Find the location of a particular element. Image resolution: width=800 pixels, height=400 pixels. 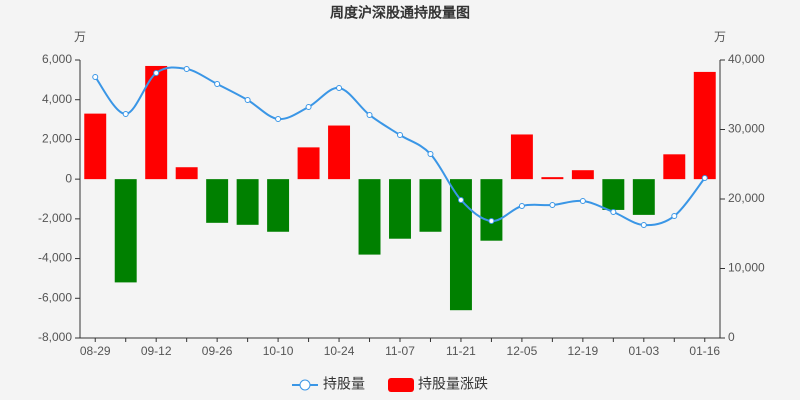

x-tick-label: 10-24 is located at coordinates (339, 351).